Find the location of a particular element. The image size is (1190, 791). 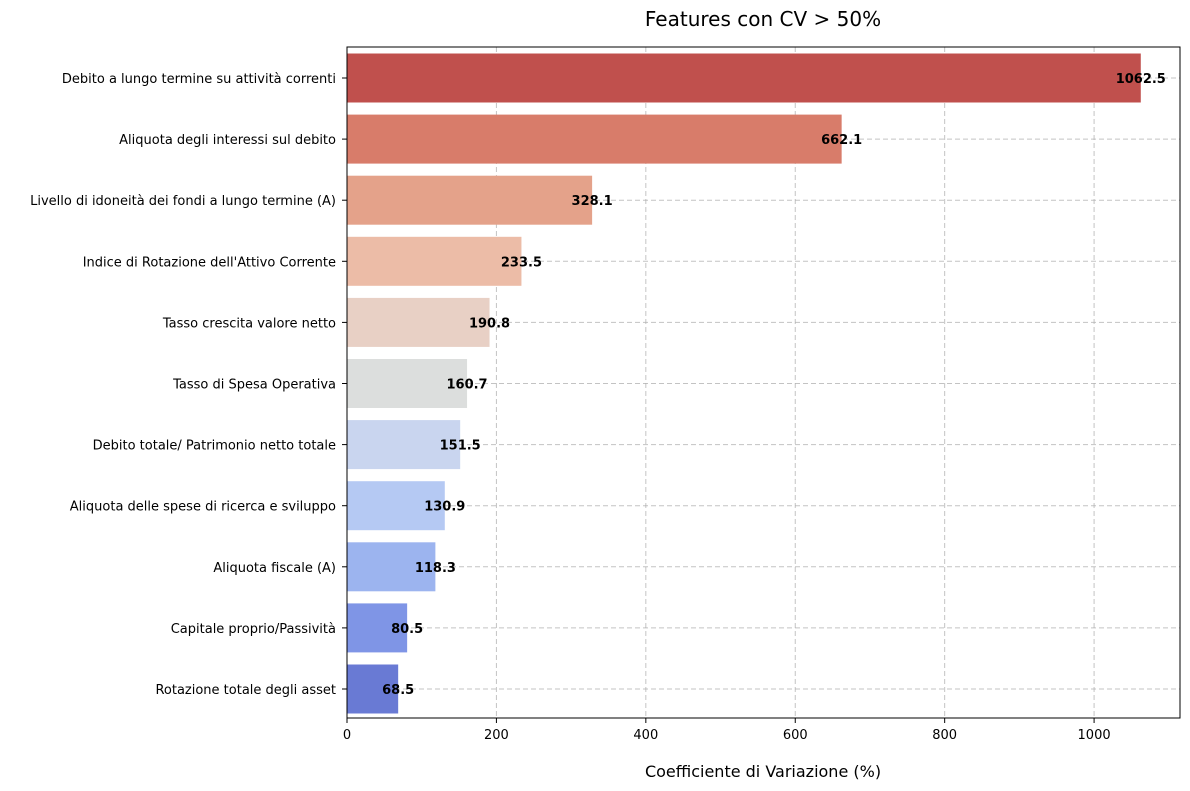

y-tick-label: Debito totale/ Patrimonio netto totale is located at coordinates (214, 446).